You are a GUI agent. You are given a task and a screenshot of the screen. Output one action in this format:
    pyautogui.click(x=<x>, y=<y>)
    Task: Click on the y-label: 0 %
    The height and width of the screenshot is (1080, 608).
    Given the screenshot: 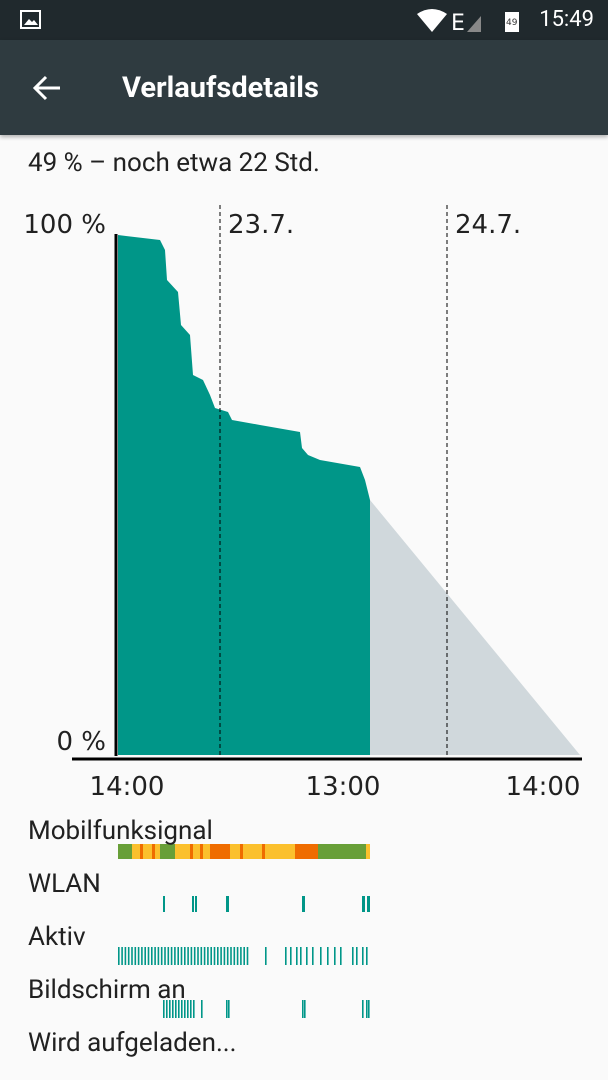 What is the action you would take?
    pyautogui.click(x=81, y=742)
    